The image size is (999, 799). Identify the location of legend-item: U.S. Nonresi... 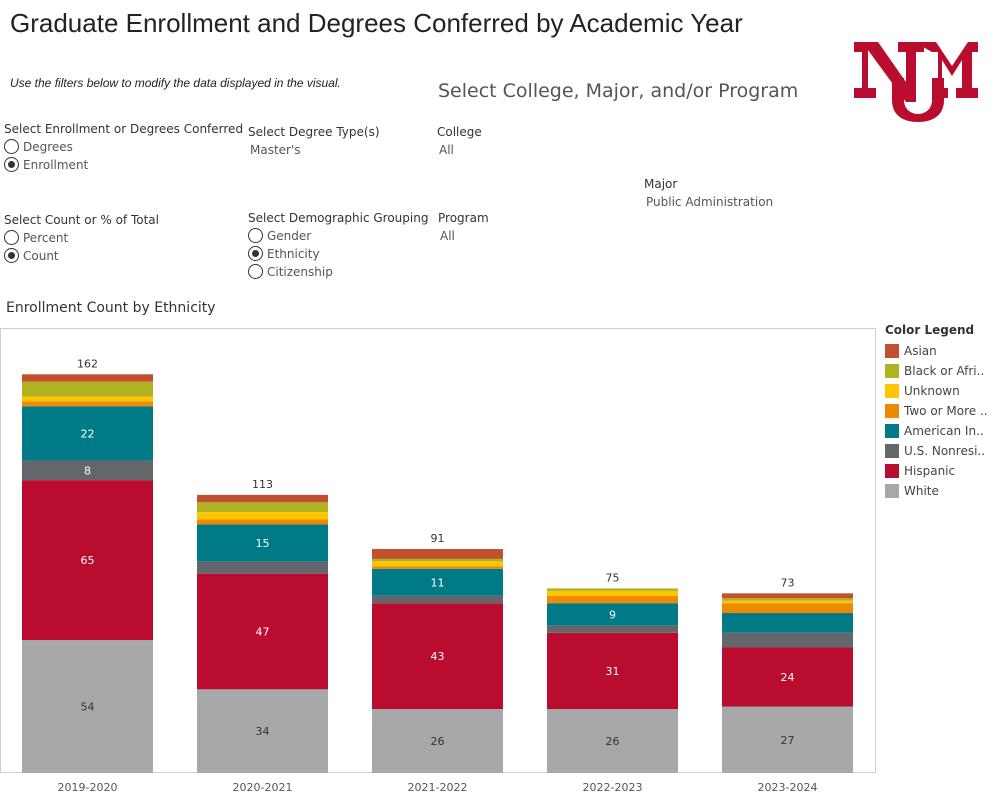
(941, 451).